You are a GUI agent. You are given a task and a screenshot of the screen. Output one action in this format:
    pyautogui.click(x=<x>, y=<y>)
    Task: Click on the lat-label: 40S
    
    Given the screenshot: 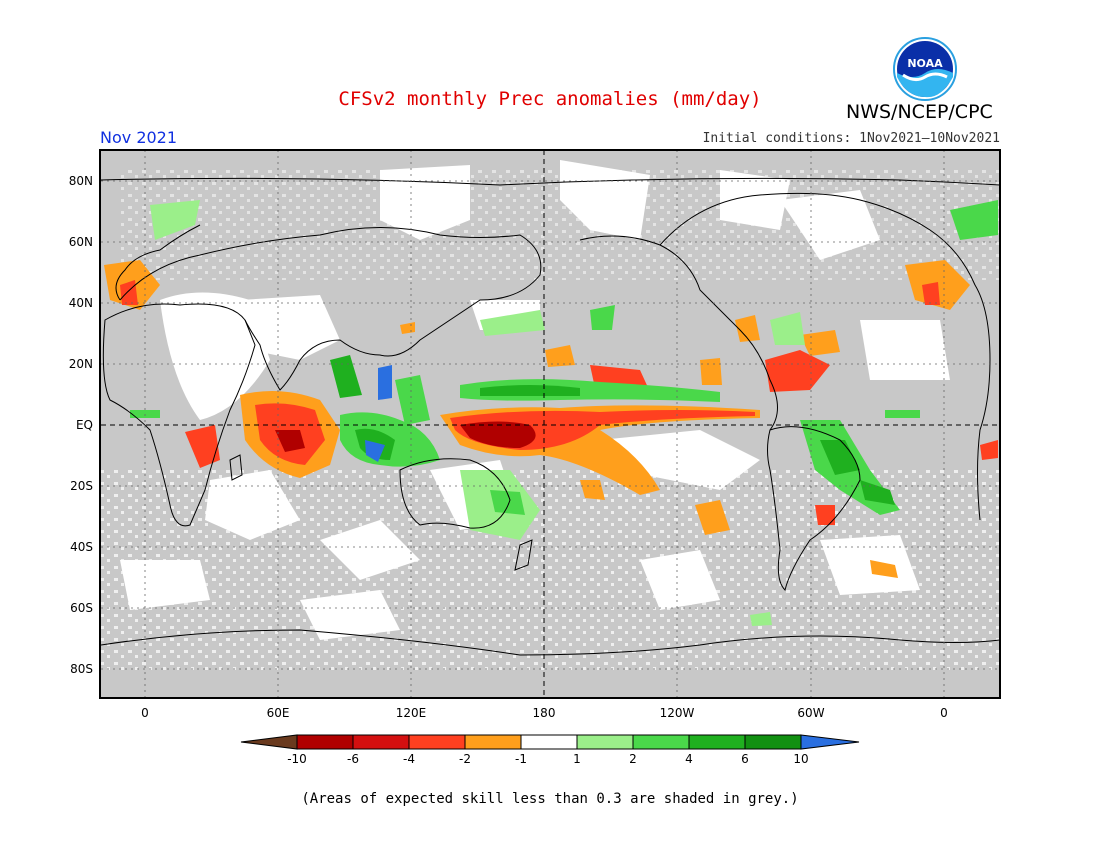 What is the action you would take?
    pyautogui.click(x=81, y=547)
    